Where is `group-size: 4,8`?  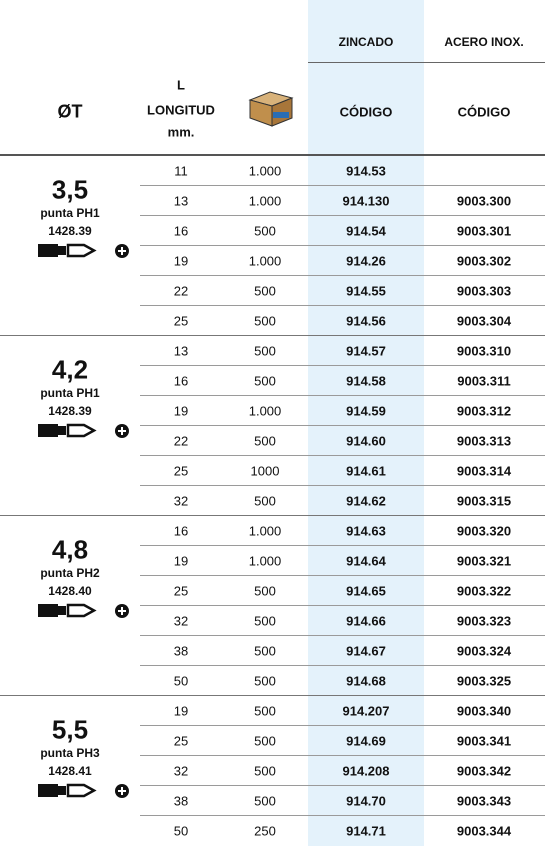 group-size: 4,8 is located at coordinates (70, 549).